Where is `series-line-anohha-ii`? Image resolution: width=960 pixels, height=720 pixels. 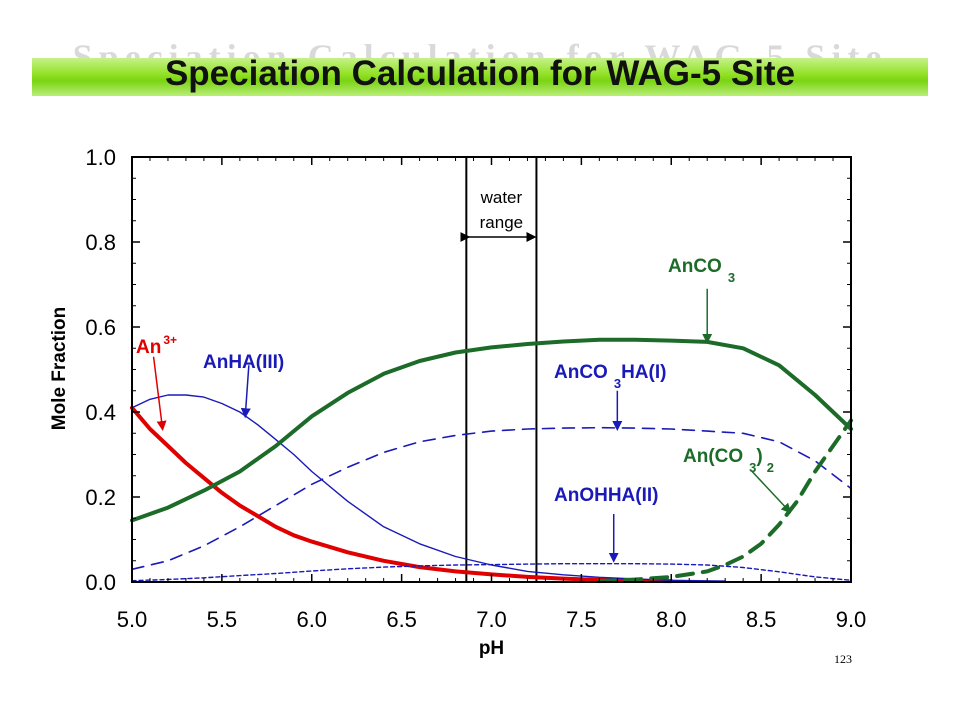 series-line-anohha-ii is located at coordinates (491, 572).